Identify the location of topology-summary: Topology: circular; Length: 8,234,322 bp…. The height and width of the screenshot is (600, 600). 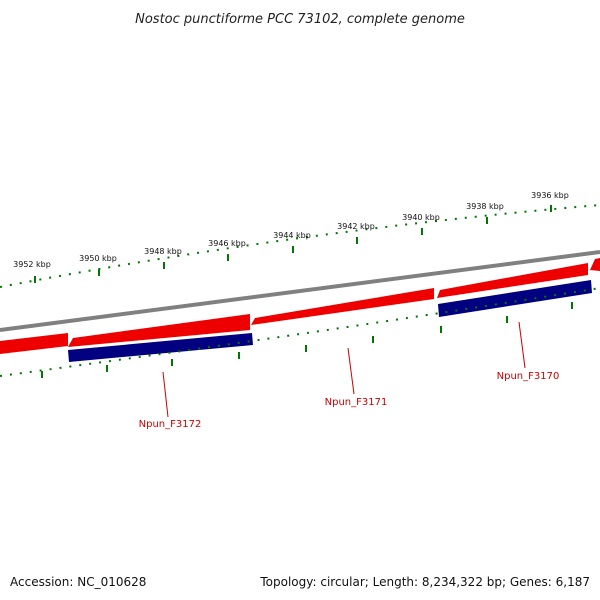
(424, 582).